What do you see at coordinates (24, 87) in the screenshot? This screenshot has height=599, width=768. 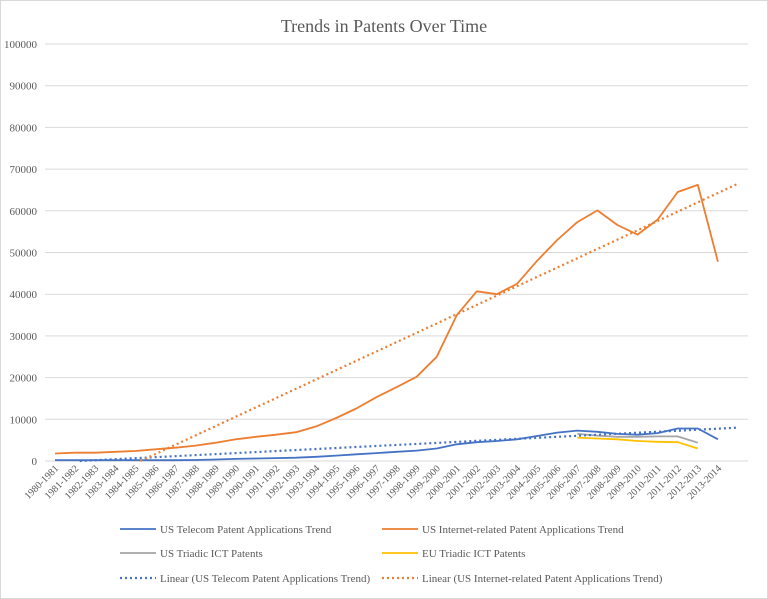 I see `y-tick-label: 90000` at bounding box center [24, 87].